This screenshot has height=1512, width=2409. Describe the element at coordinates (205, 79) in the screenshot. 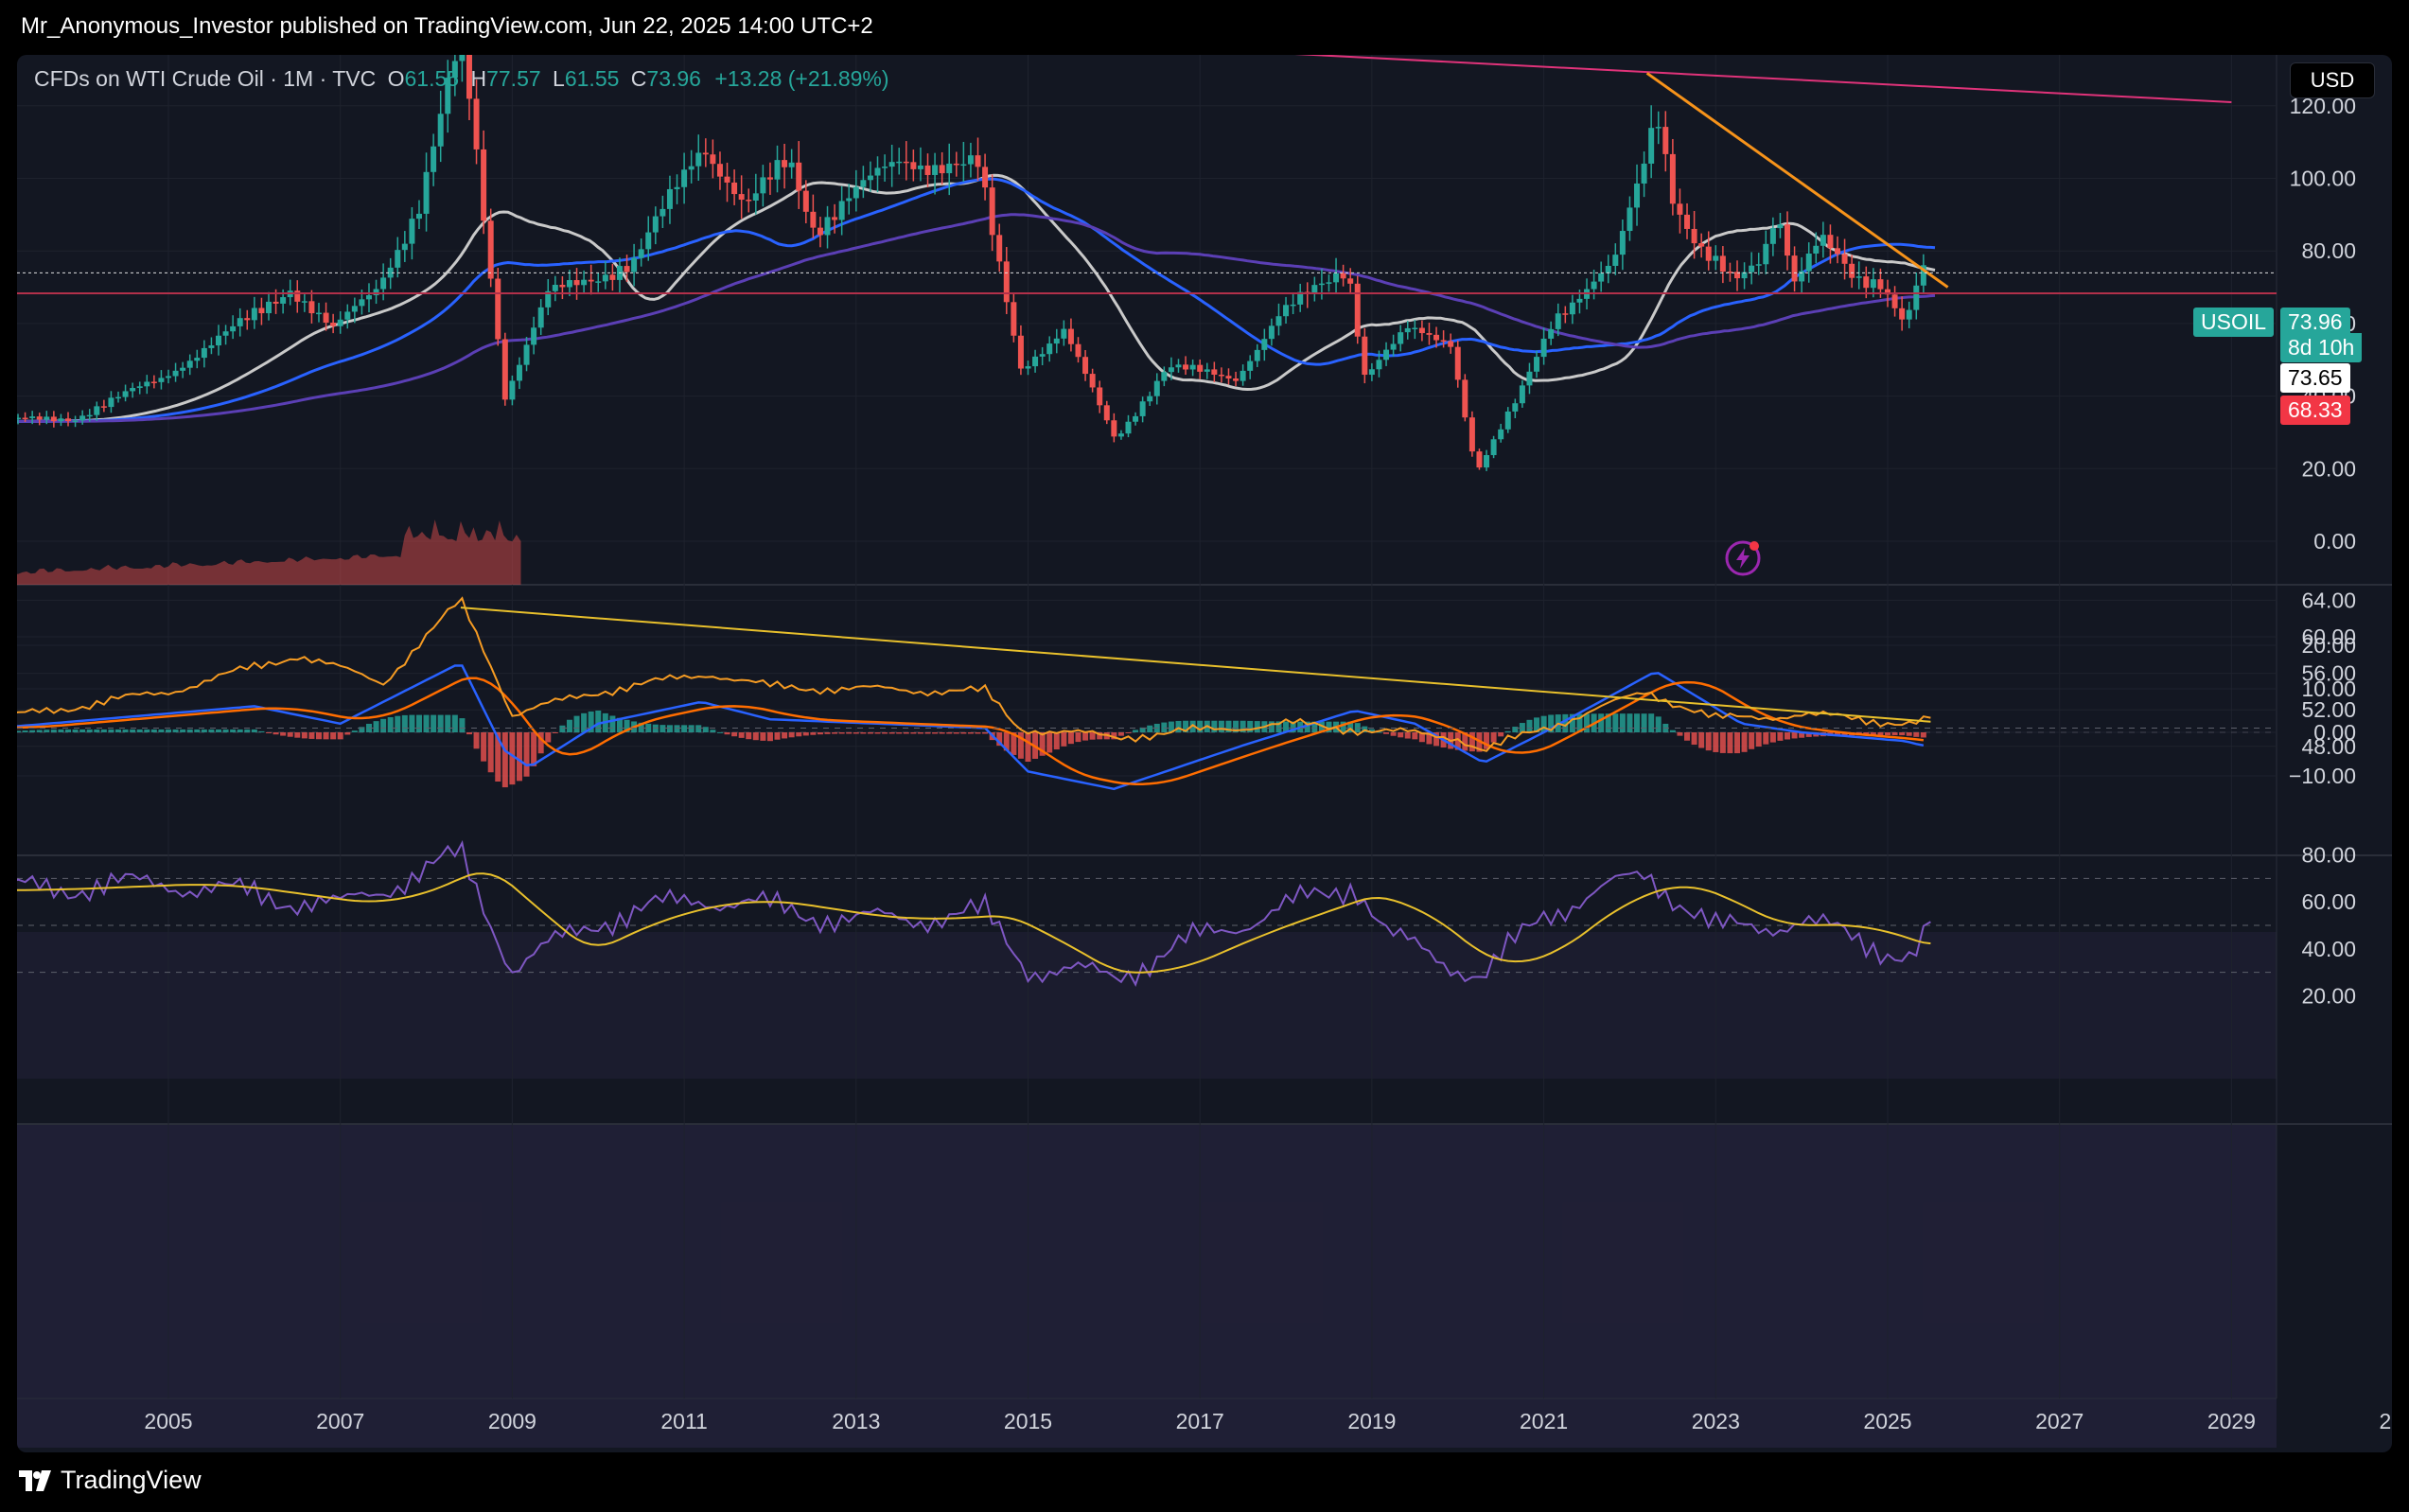

I see `symbol-name: CFDs on WTI Crude Oil · 1M · TVC` at that location.